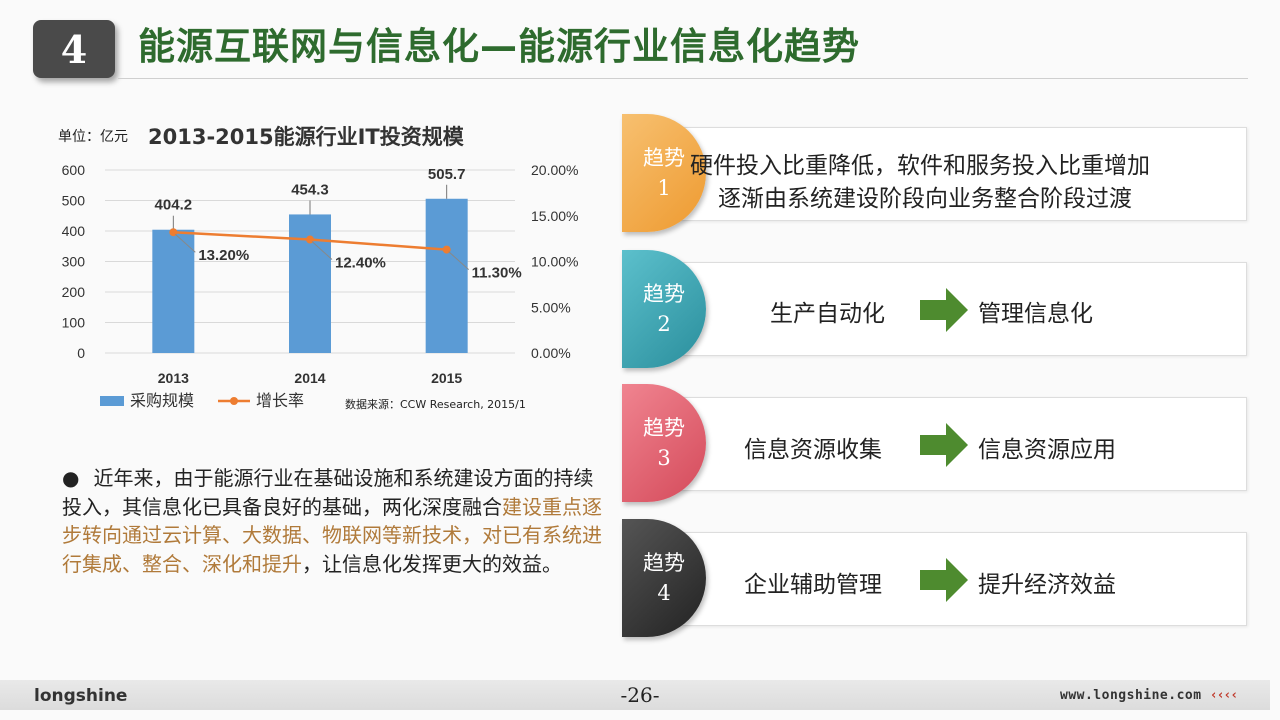  I want to click on y-left-tick-label: 300, so click(74, 262).